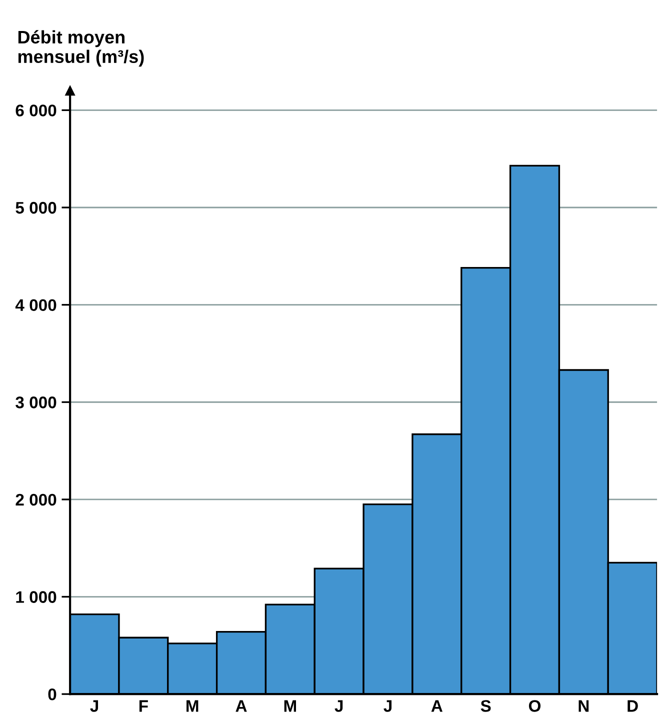  Describe the element at coordinates (35, 305) in the screenshot. I see `y-tick-label: 4 000` at that location.